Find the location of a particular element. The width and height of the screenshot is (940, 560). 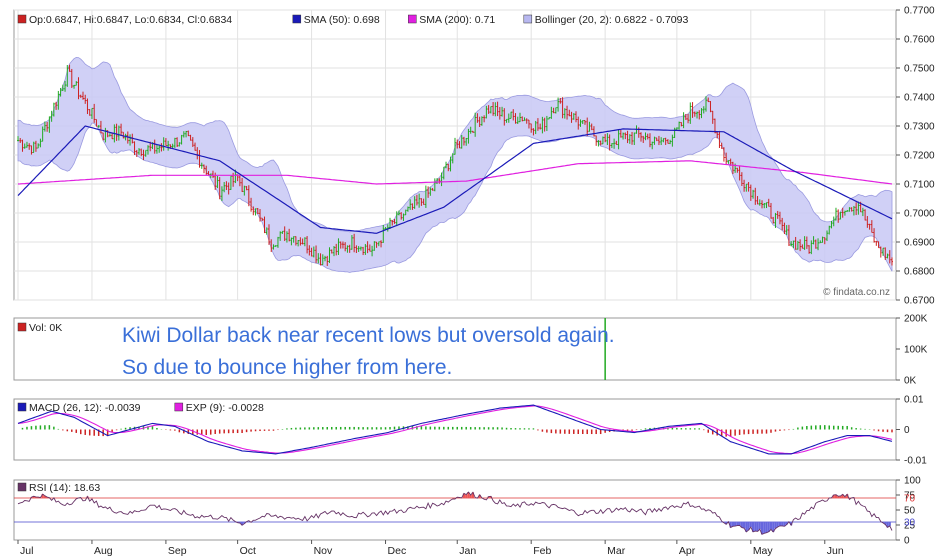

y-tick-label: 0K is located at coordinates (910, 381).